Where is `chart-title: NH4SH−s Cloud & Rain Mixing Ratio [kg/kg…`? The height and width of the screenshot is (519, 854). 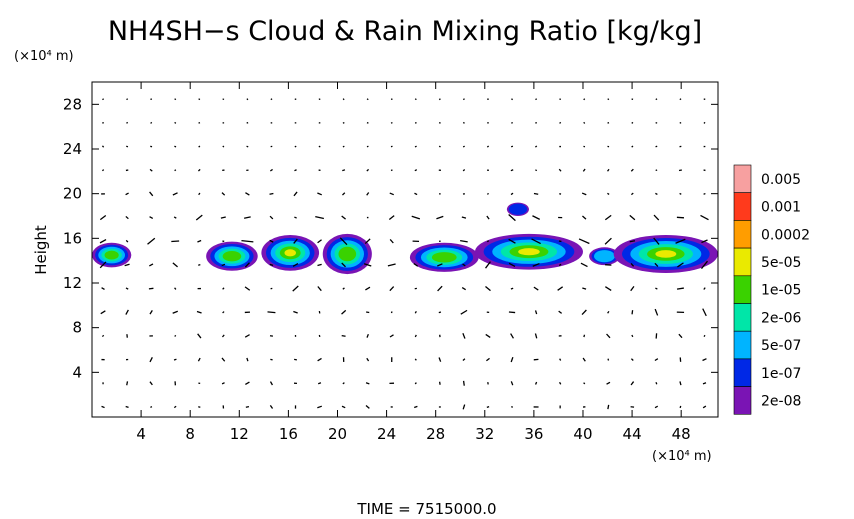 chart-title: NH4SH−s Cloud & Rain Mixing Ratio [kg/kg… is located at coordinates (405, 31).